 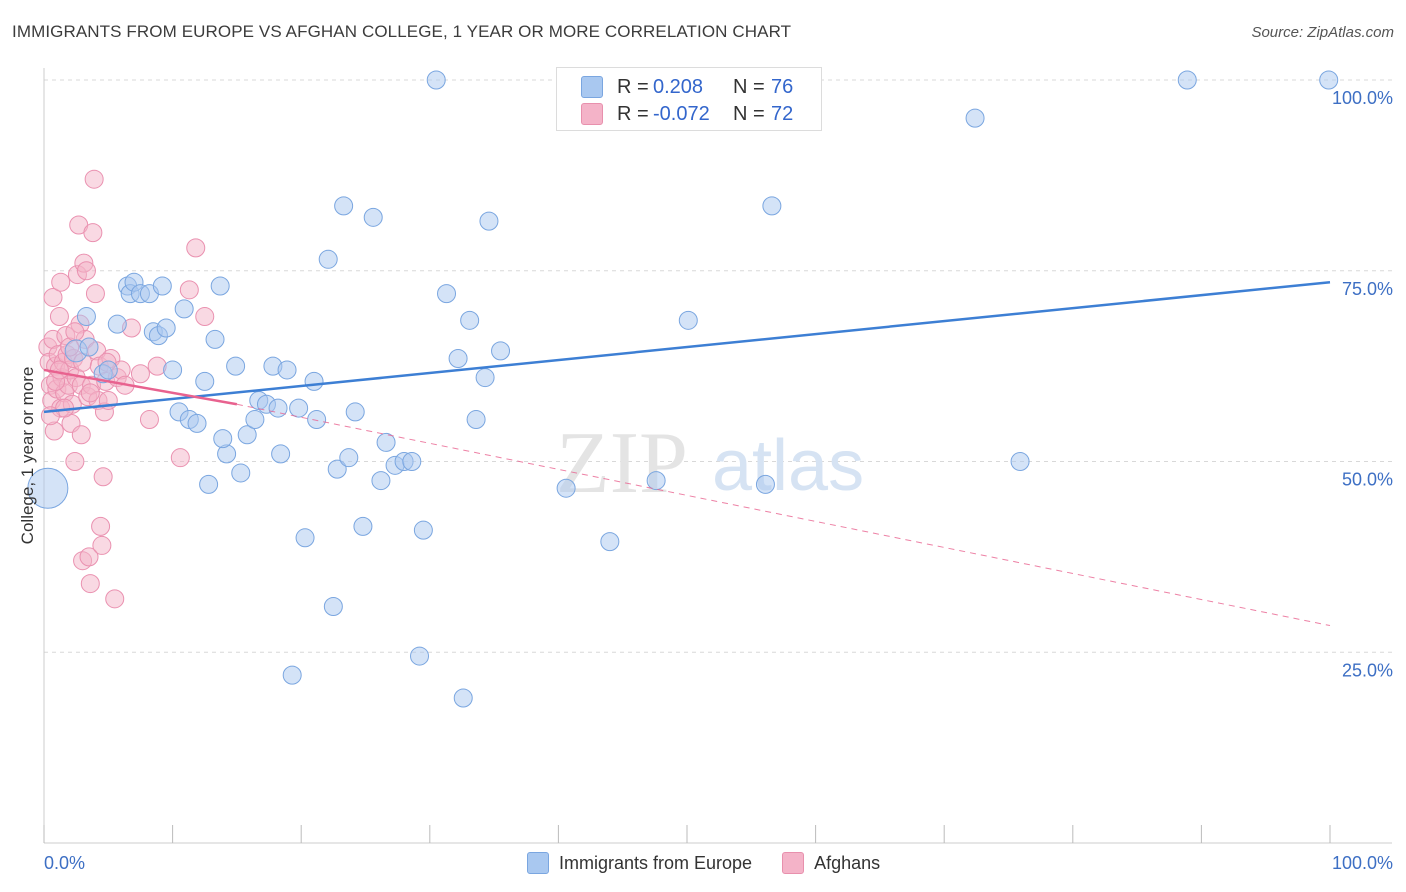 What do you see at coordinates (1367, 670) in the screenshot?
I see `y-tick-label: 25.0%` at bounding box center [1367, 670].